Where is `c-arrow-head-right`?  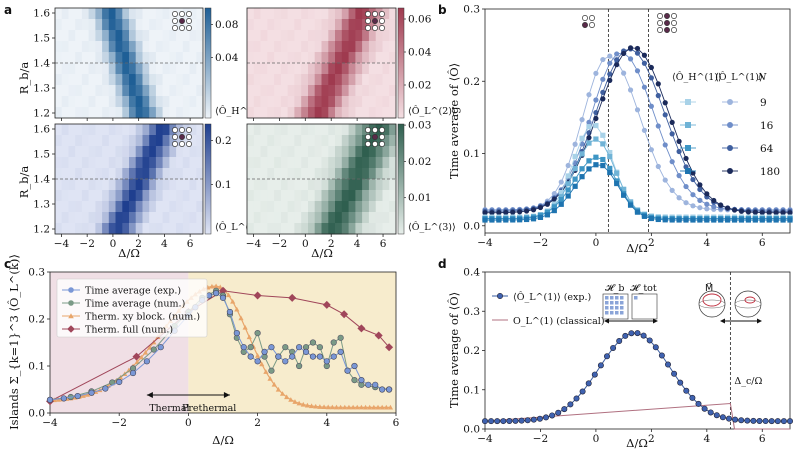
c-arrow-head-right is located at coordinates (226, 395).